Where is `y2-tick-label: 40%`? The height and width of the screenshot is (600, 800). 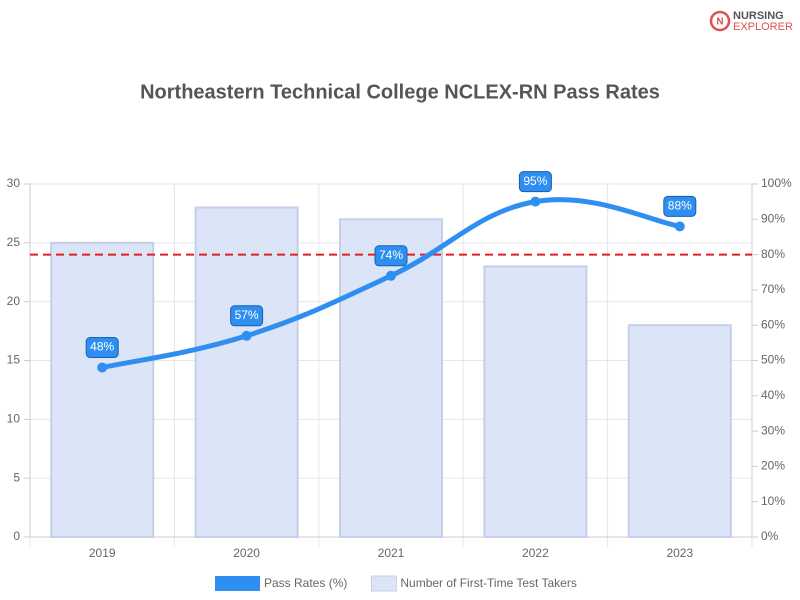 y2-tick-label: 40% is located at coordinates (773, 395).